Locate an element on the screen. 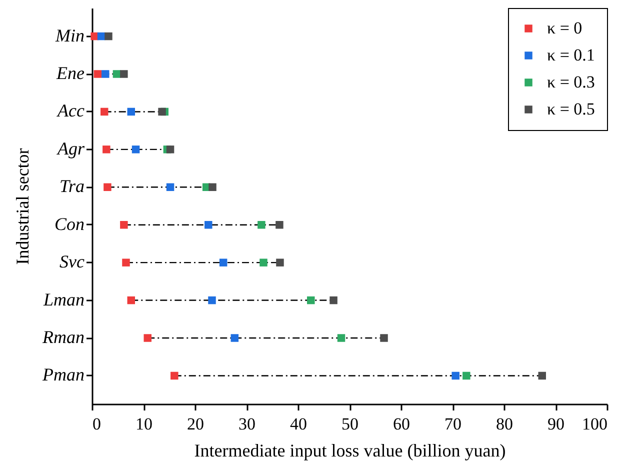 This screenshot has height=473, width=624. y-tick-label: Tra is located at coordinates (71, 186).